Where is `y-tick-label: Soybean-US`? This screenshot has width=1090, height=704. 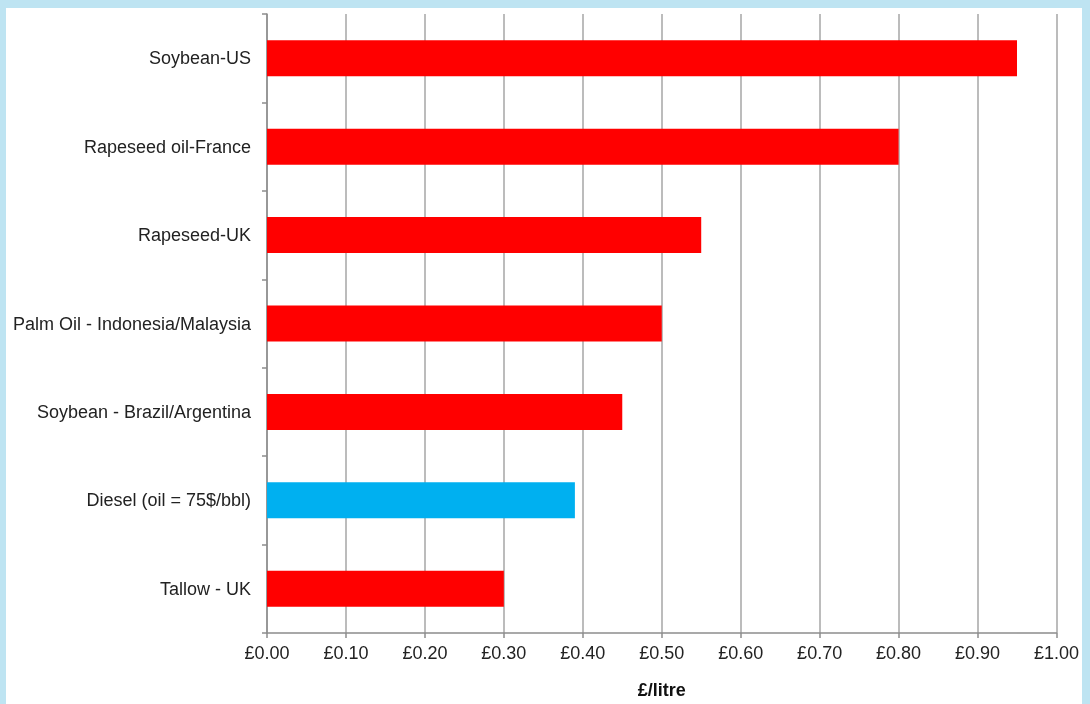 y-tick-label: Soybean-US is located at coordinates (199, 58).